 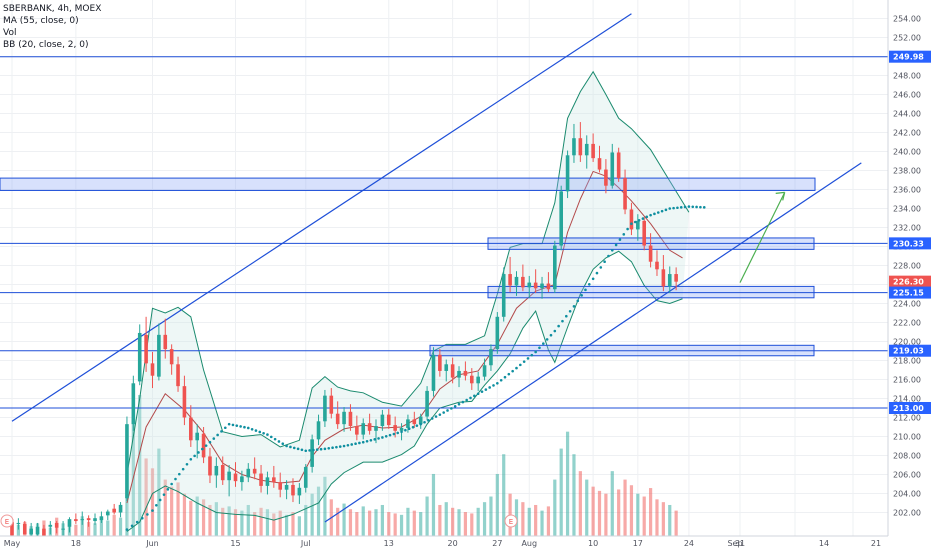 I want to click on price-badge-label: 230.33, so click(x=908, y=243).